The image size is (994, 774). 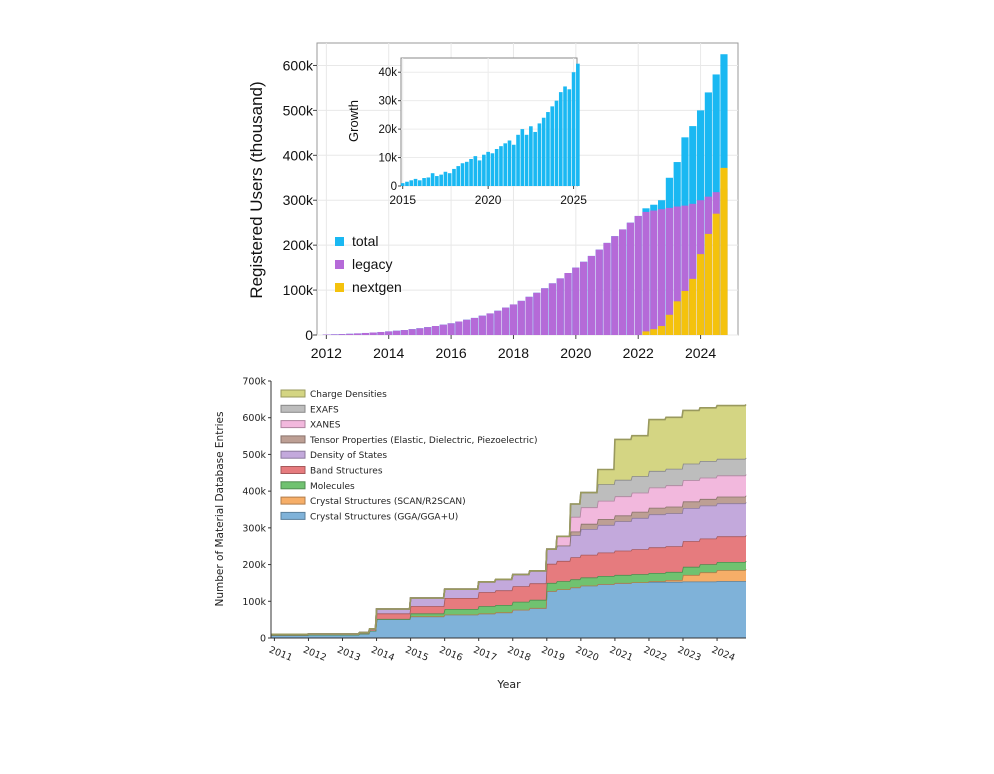 I want to click on bottom-x-tick-label: 2017, so click(x=485, y=654).